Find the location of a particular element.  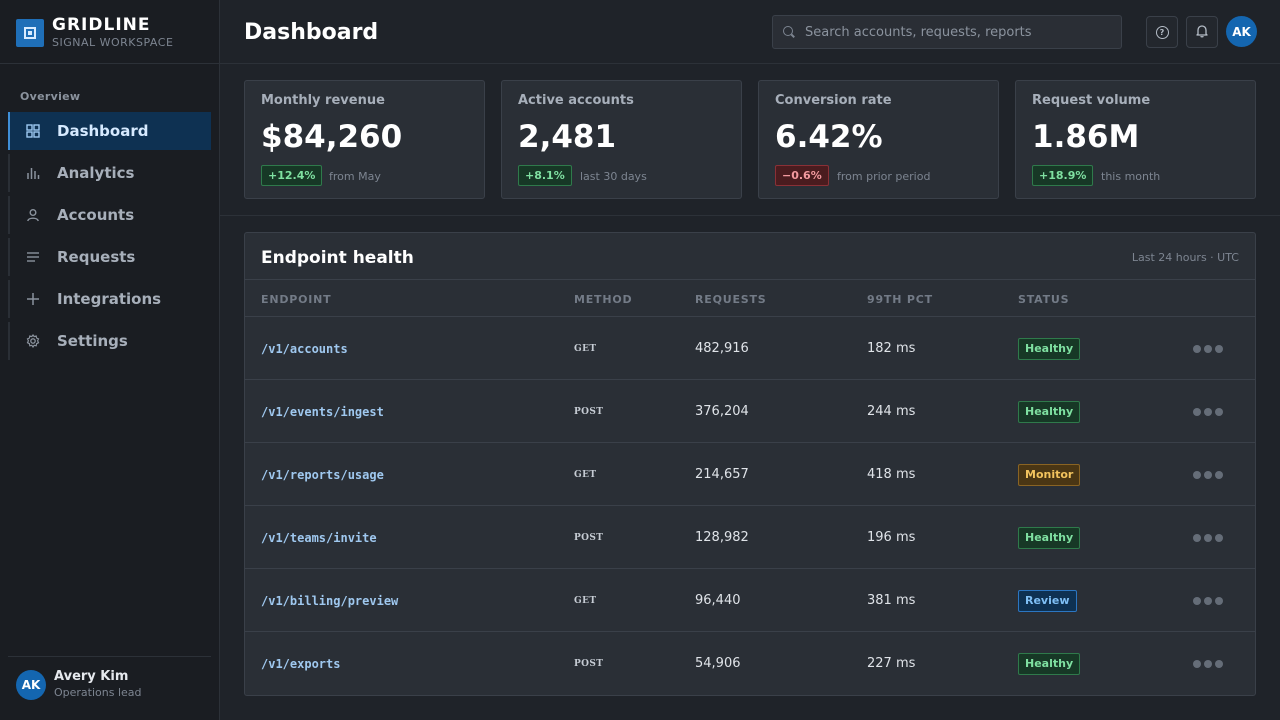

dashboard-grid-icon is located at coordinates (33, 131).